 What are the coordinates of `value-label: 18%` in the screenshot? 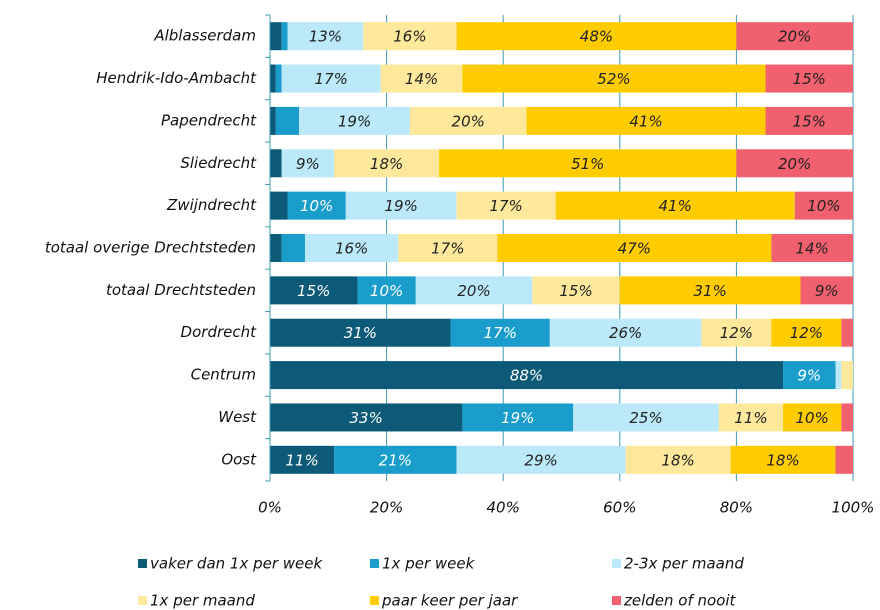 It's located at (386, 164).